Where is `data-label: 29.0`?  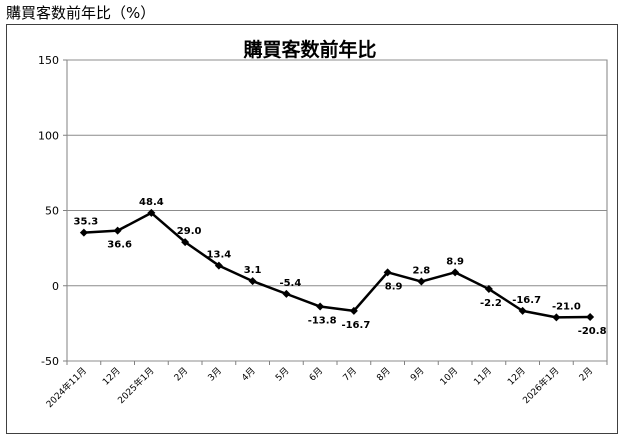 data-label: 29.0 is located at coordinates (189, 231).